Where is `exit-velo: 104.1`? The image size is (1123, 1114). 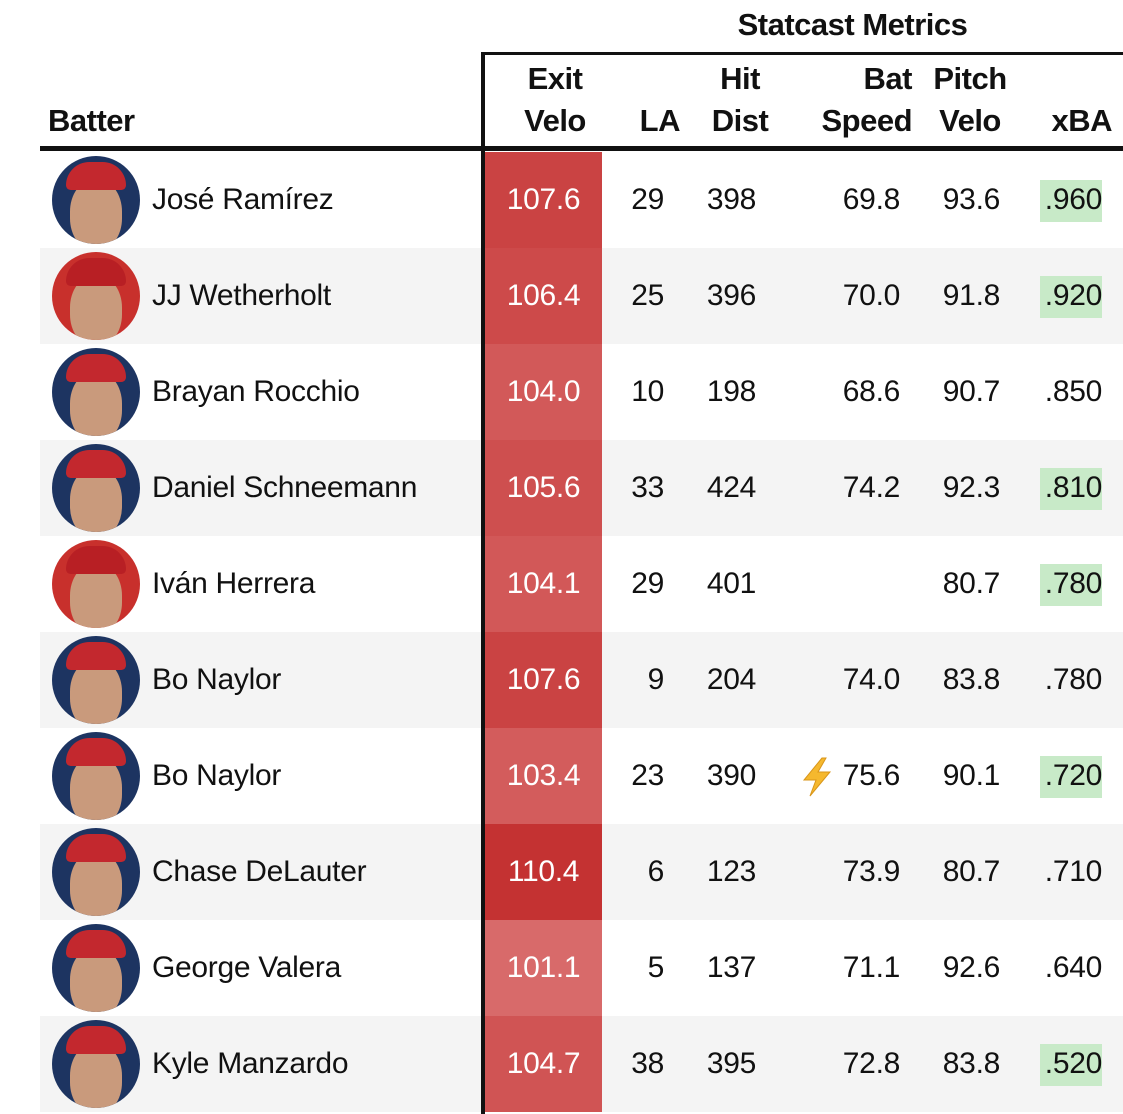 exit-velo: 104.1 is located at coordinates (543, 583).